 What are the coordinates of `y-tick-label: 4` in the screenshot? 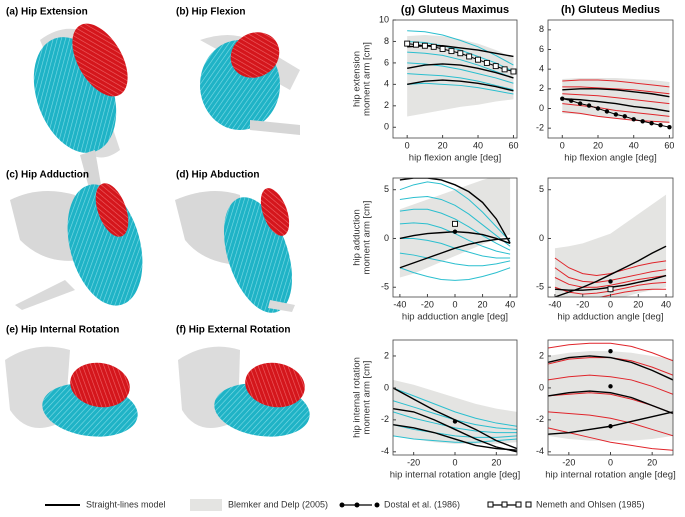 It's located at (541, 69).